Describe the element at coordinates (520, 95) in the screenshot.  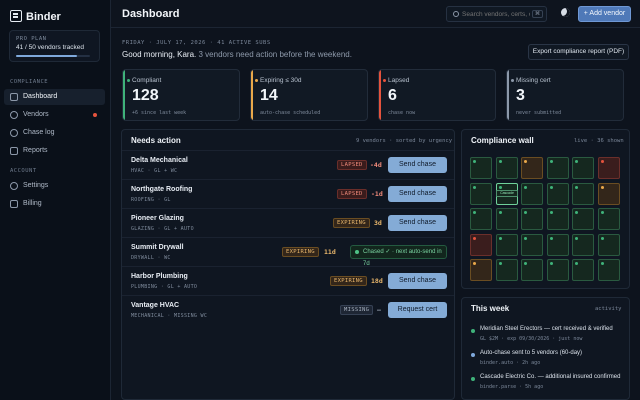
I see `stat-value: 3` at that location.